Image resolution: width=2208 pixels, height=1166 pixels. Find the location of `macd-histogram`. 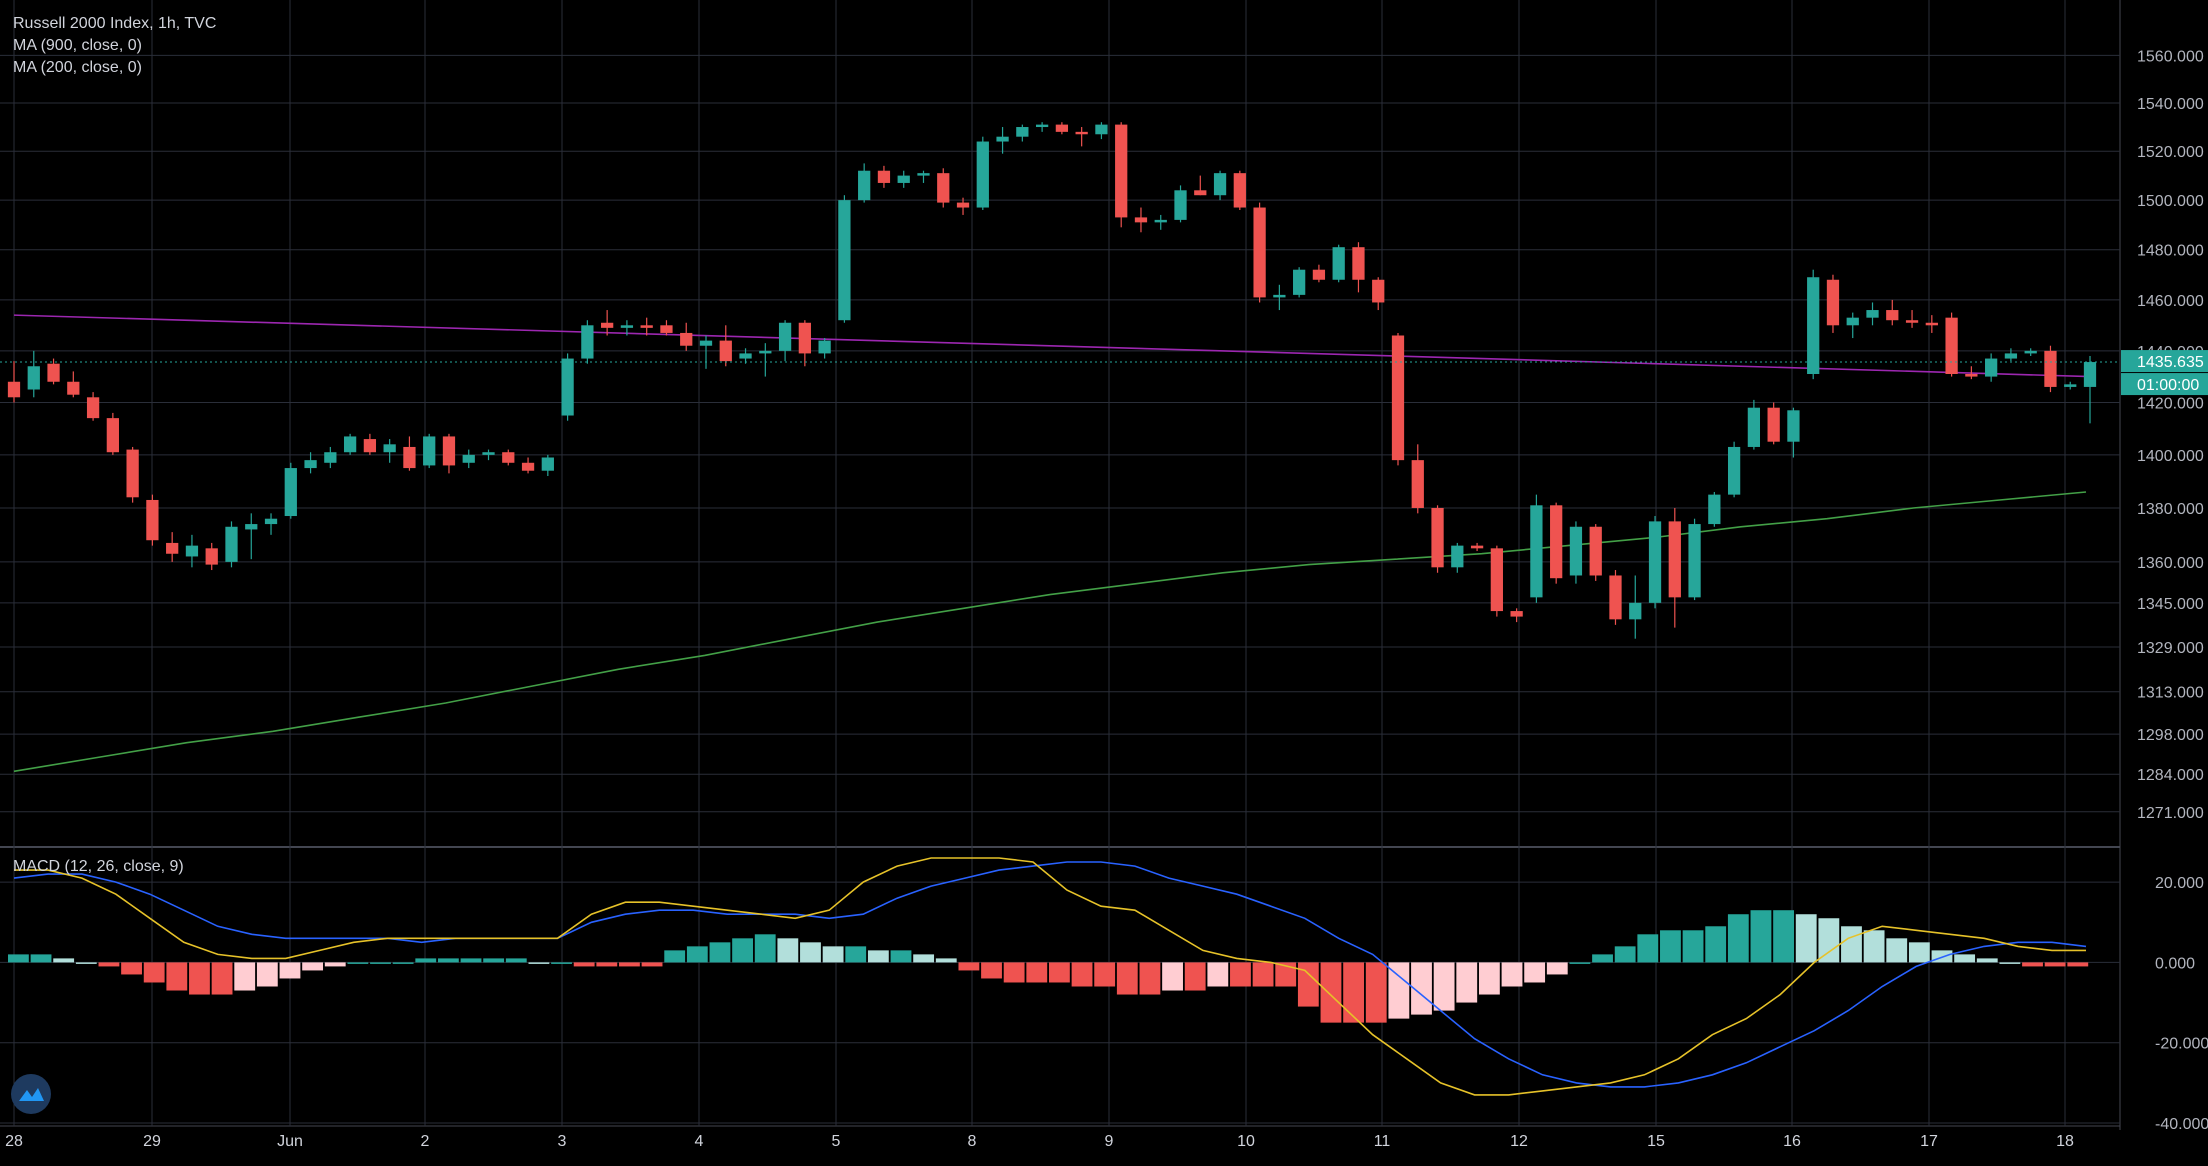

macd-histogram is located at coordinates (1048, 966).